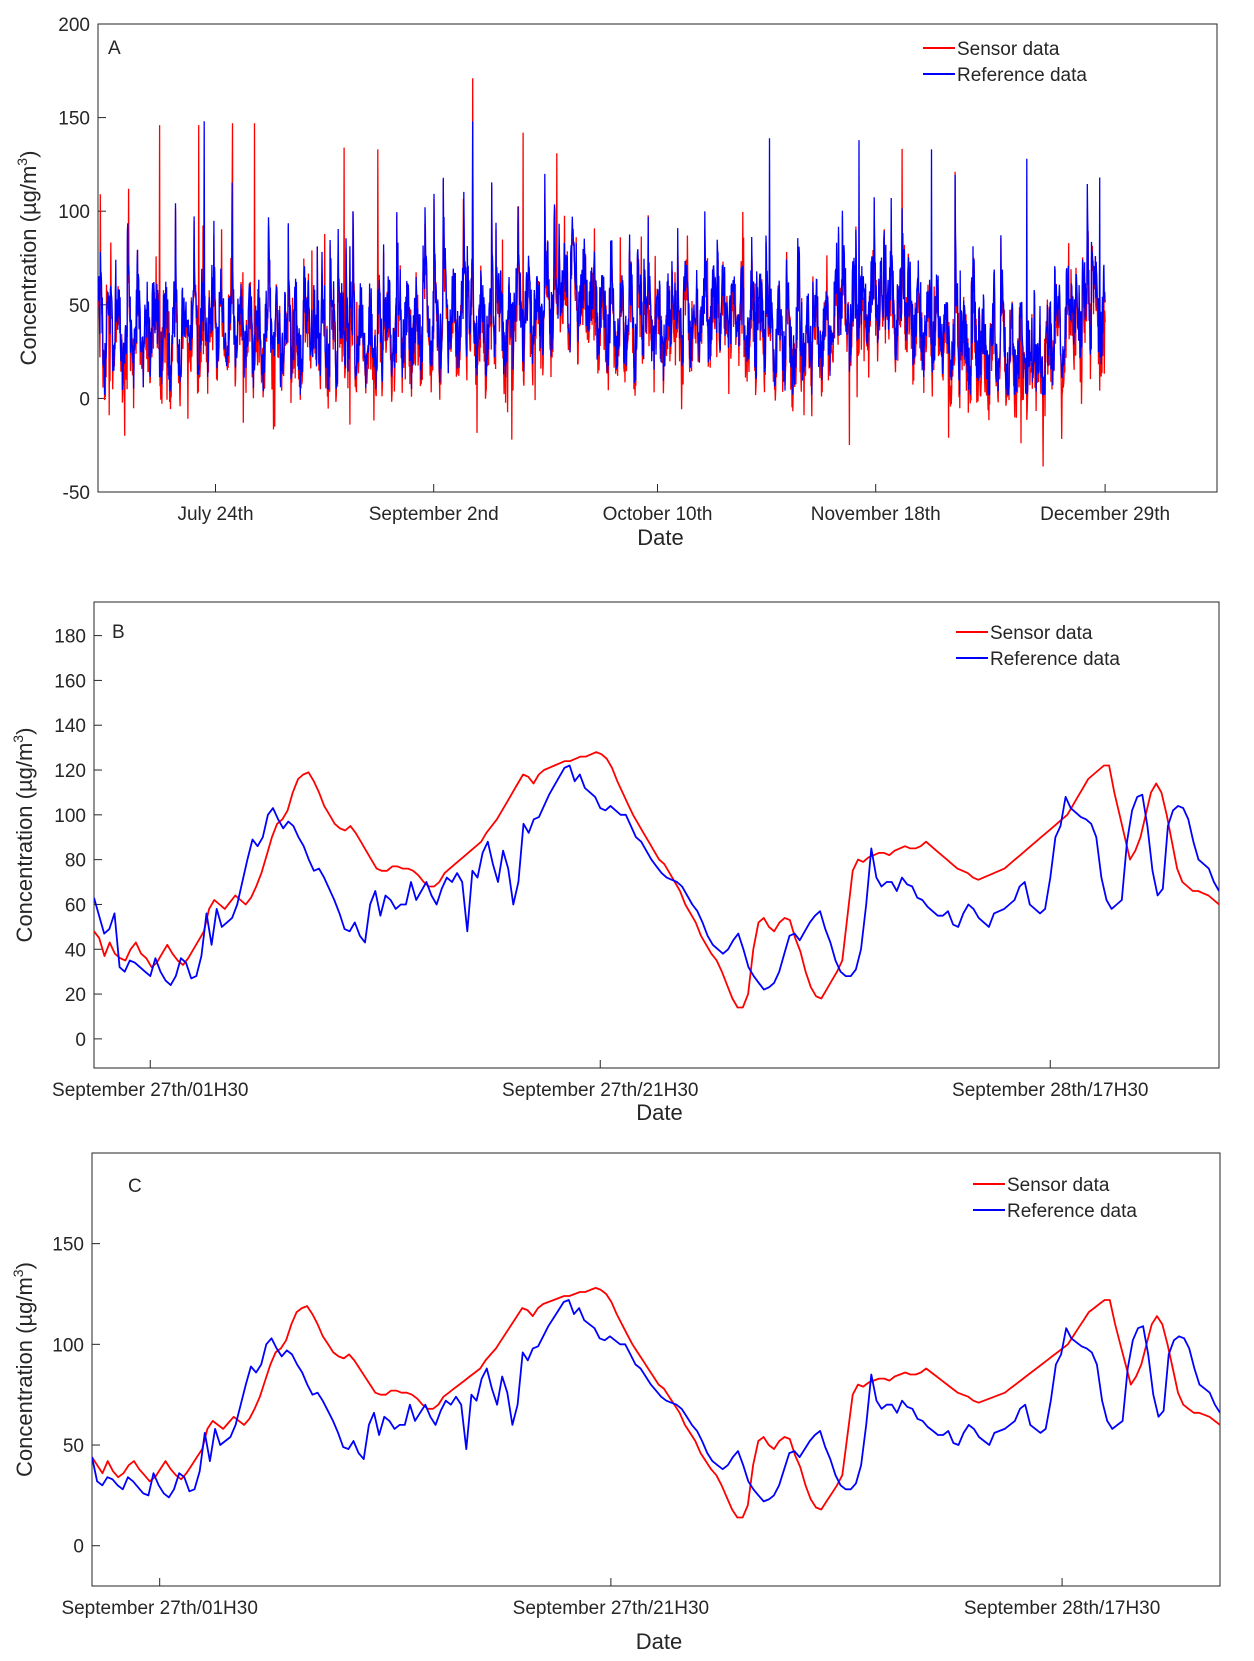 Image resolution: width=1254 pixels, height=1661 pixels. What do you see at coordinates (70, 637) in the screenshot?
I see `y-tick-label: 180` at bounding box center [70, 637].